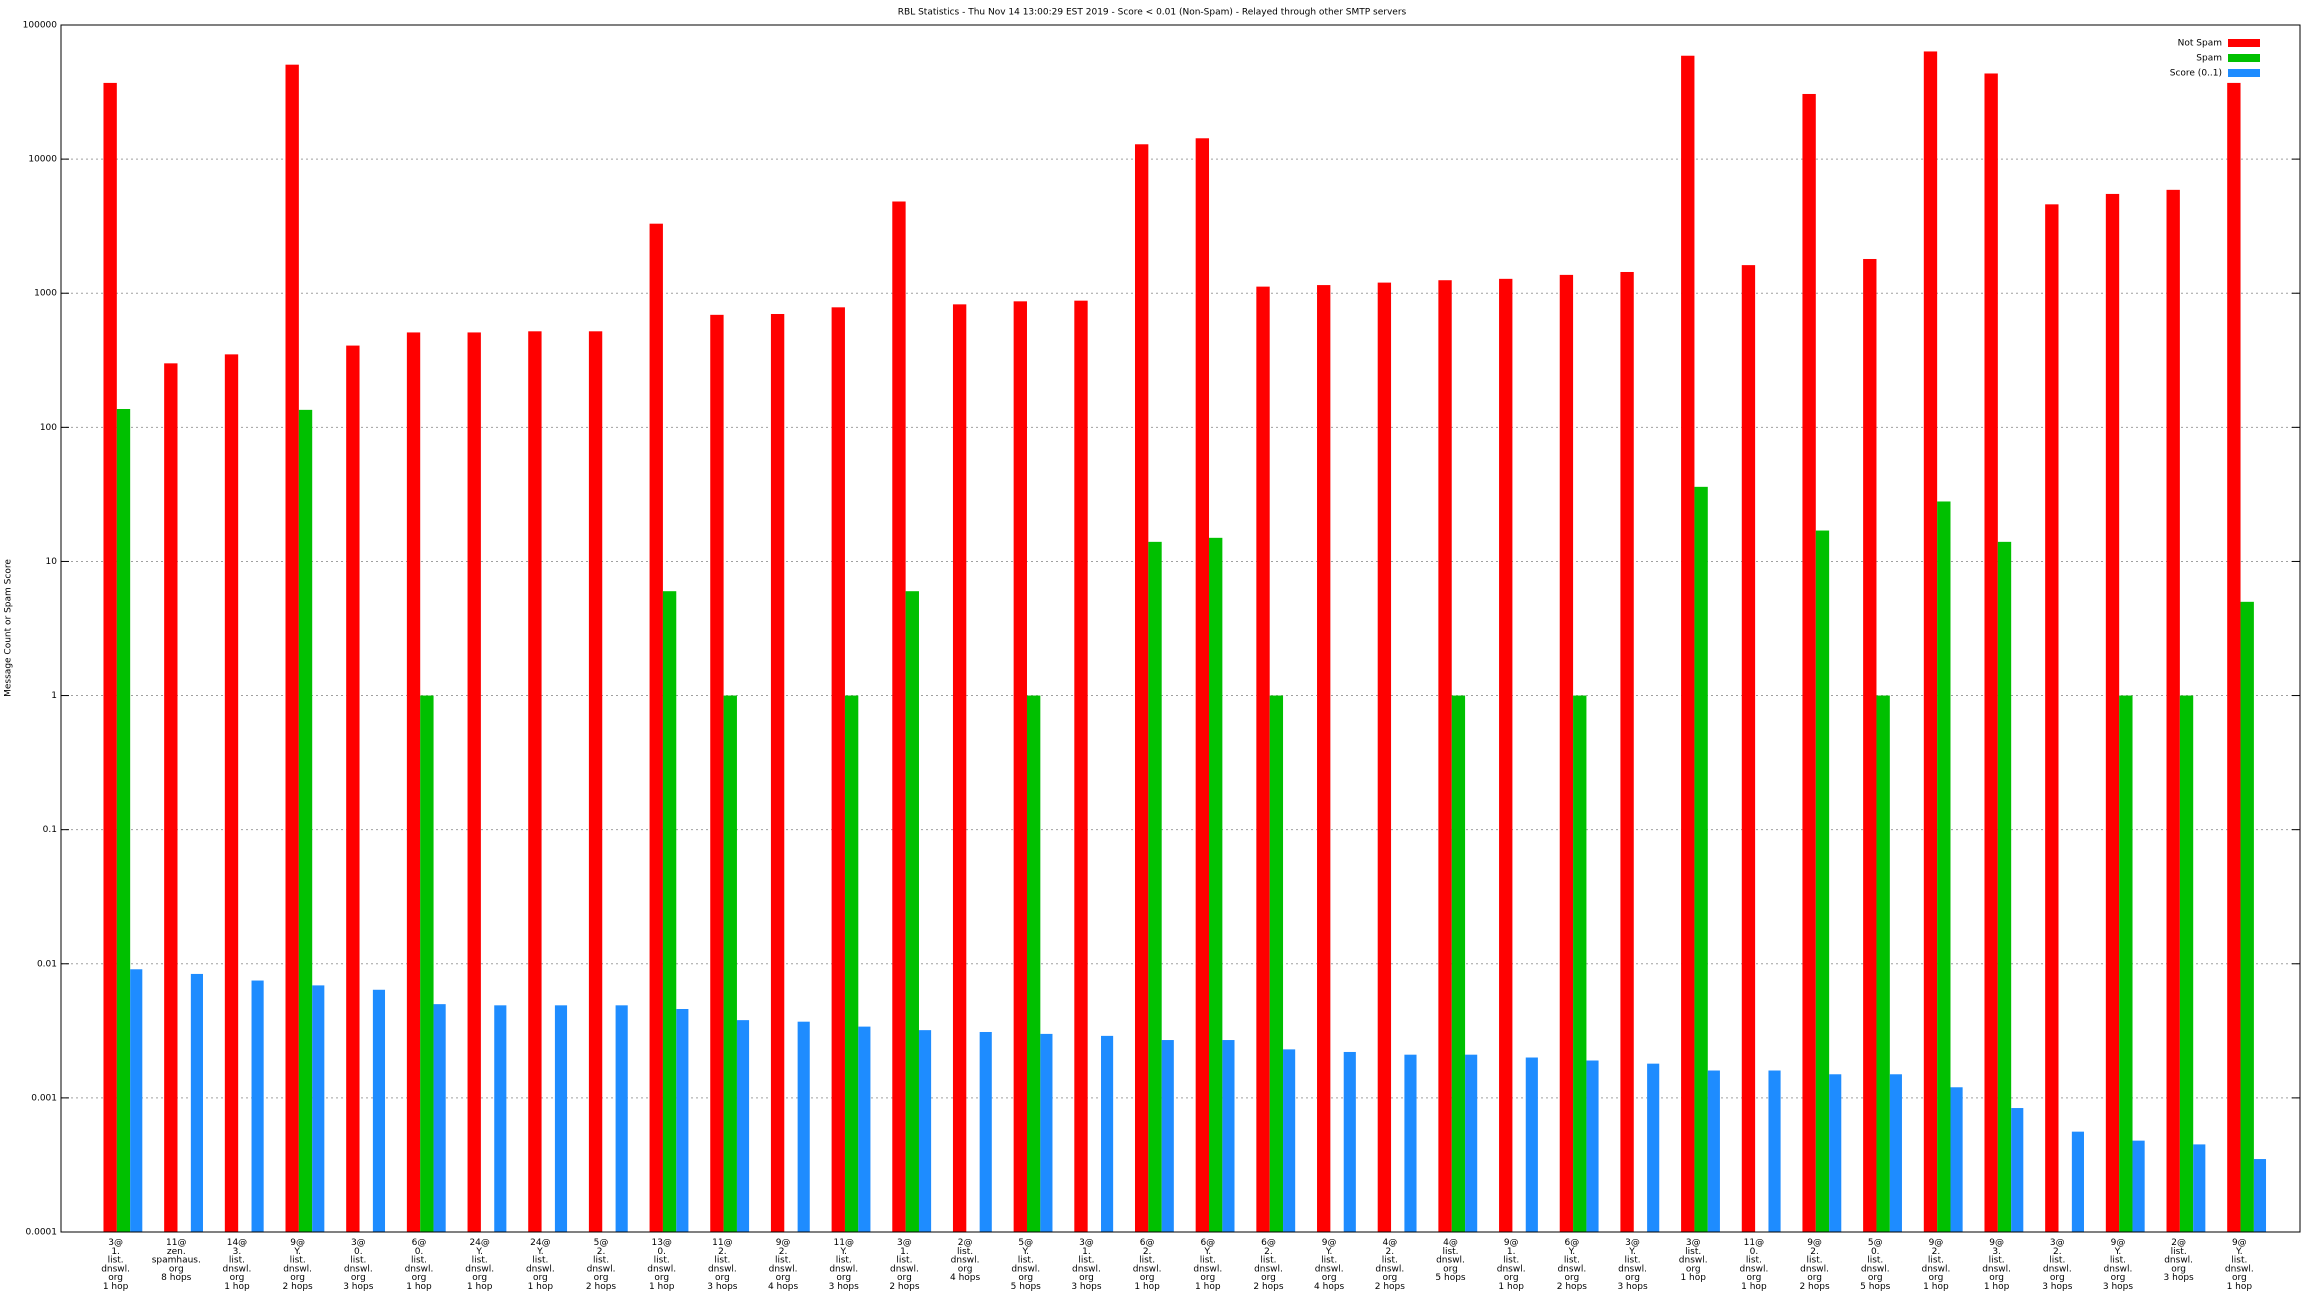 This screenshot has height=1296, width=2304. What do you see at coordinates (2179, 1278) in the screenshot?
I see `x-tick-label-line: 3 hops` at bounding box center [2179, 1278].